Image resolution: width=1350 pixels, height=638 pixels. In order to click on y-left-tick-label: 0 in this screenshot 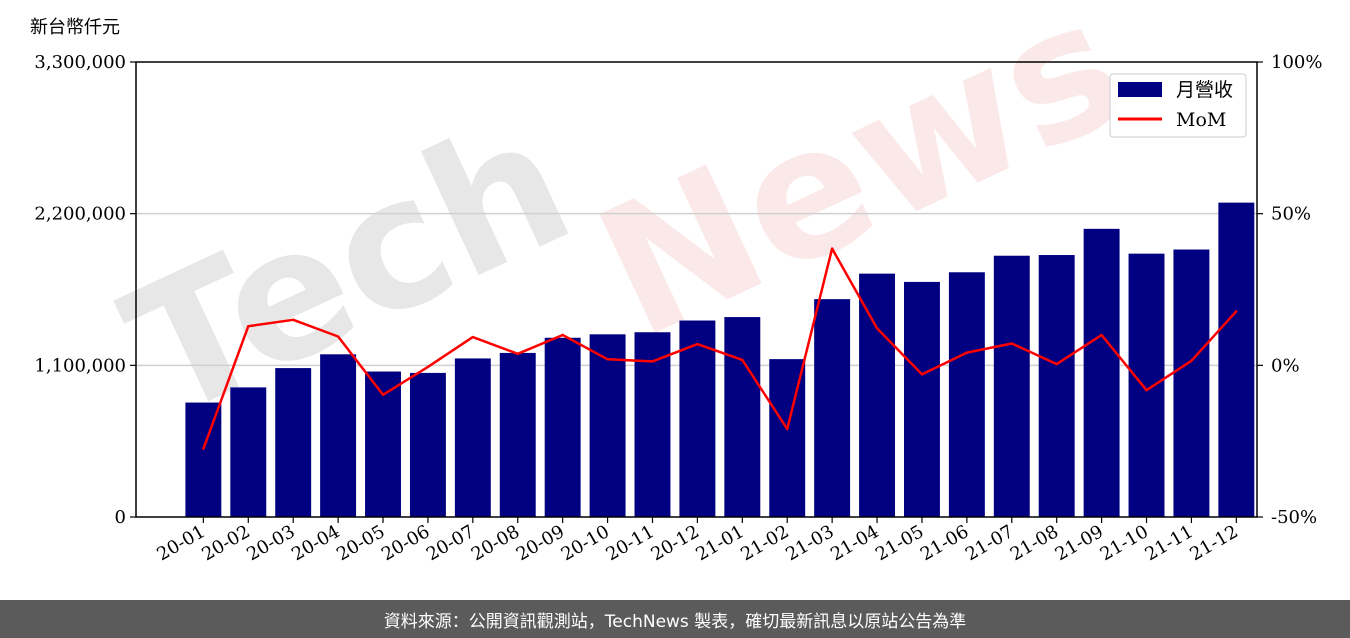, I will do `click(120, 517)`.